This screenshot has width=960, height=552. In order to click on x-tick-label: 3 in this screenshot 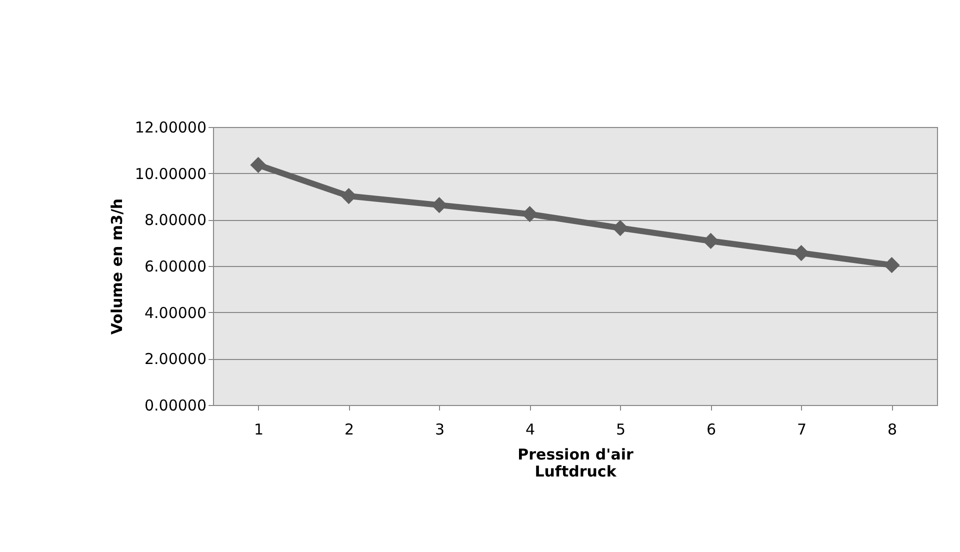, I will do `click(439, 429)`.